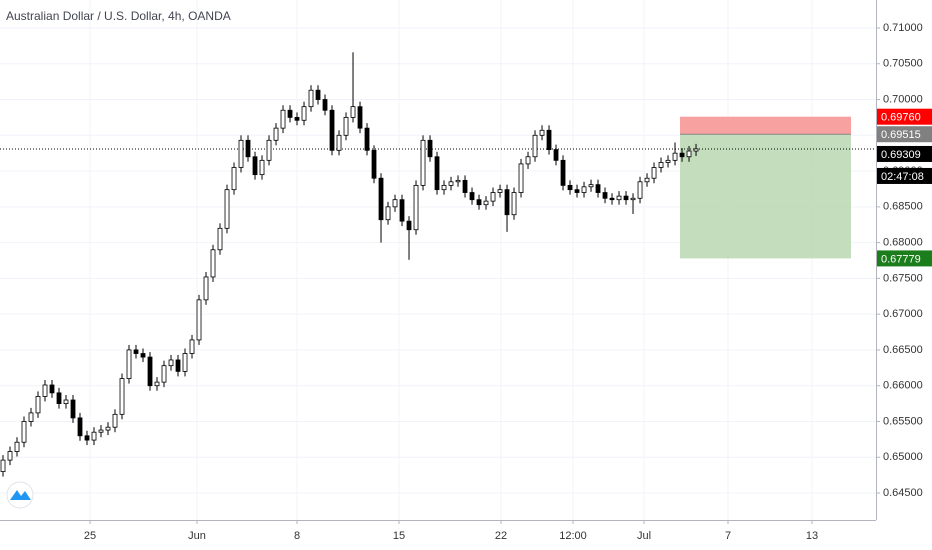 The height and width of the screenshot is (550, 932). Describe the element at coordinates (903, 314) in the screenshot. I see `y-tick-label: 0.67000` at that location.